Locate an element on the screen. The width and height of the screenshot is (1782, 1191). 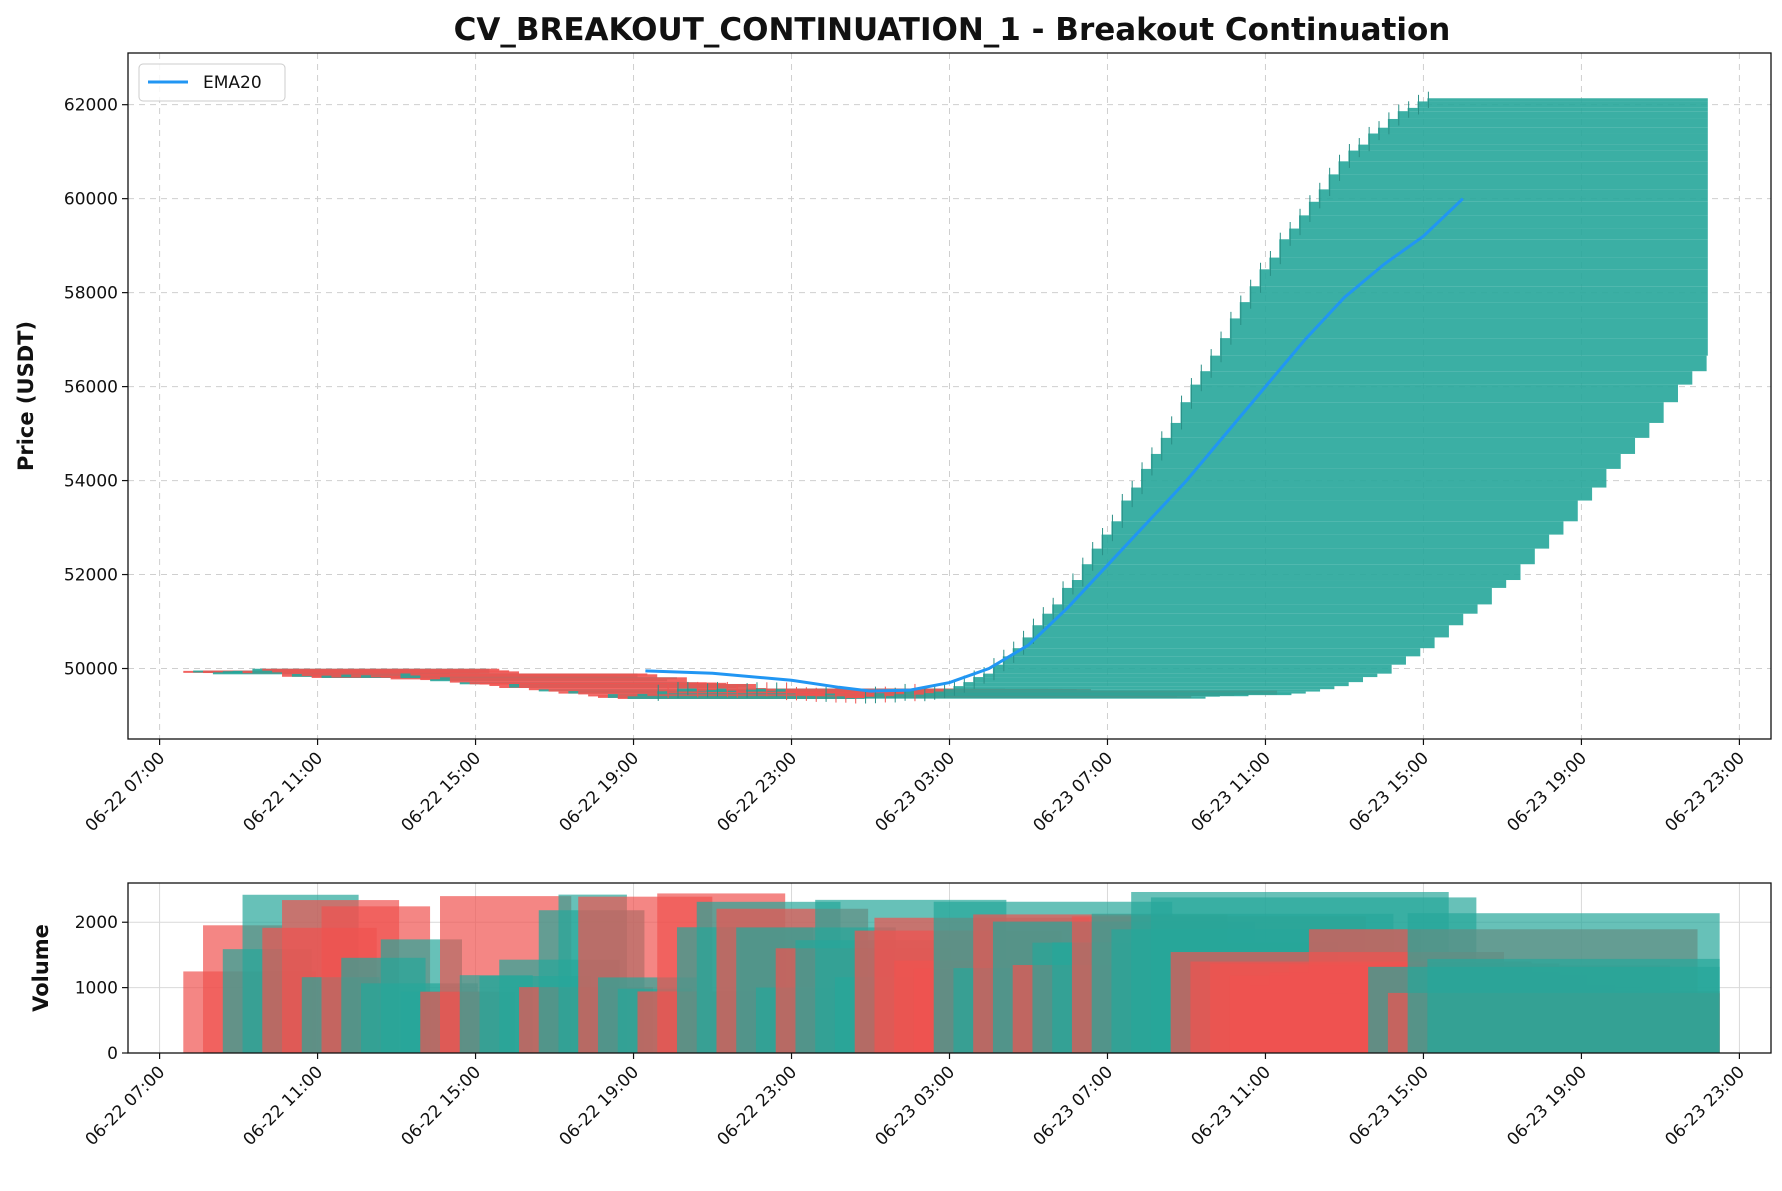
price-x-tick-label: 06-22 11:00 is located at coordinates (284, 792).